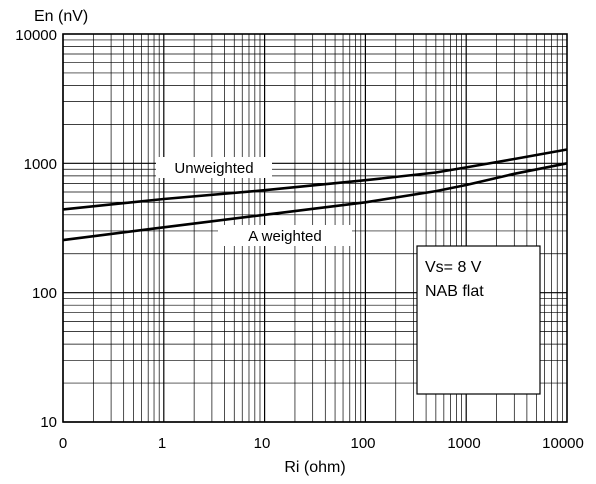 The image size is (596, 484). I want to click on x-tick-label: 1000, so click(463, 443).